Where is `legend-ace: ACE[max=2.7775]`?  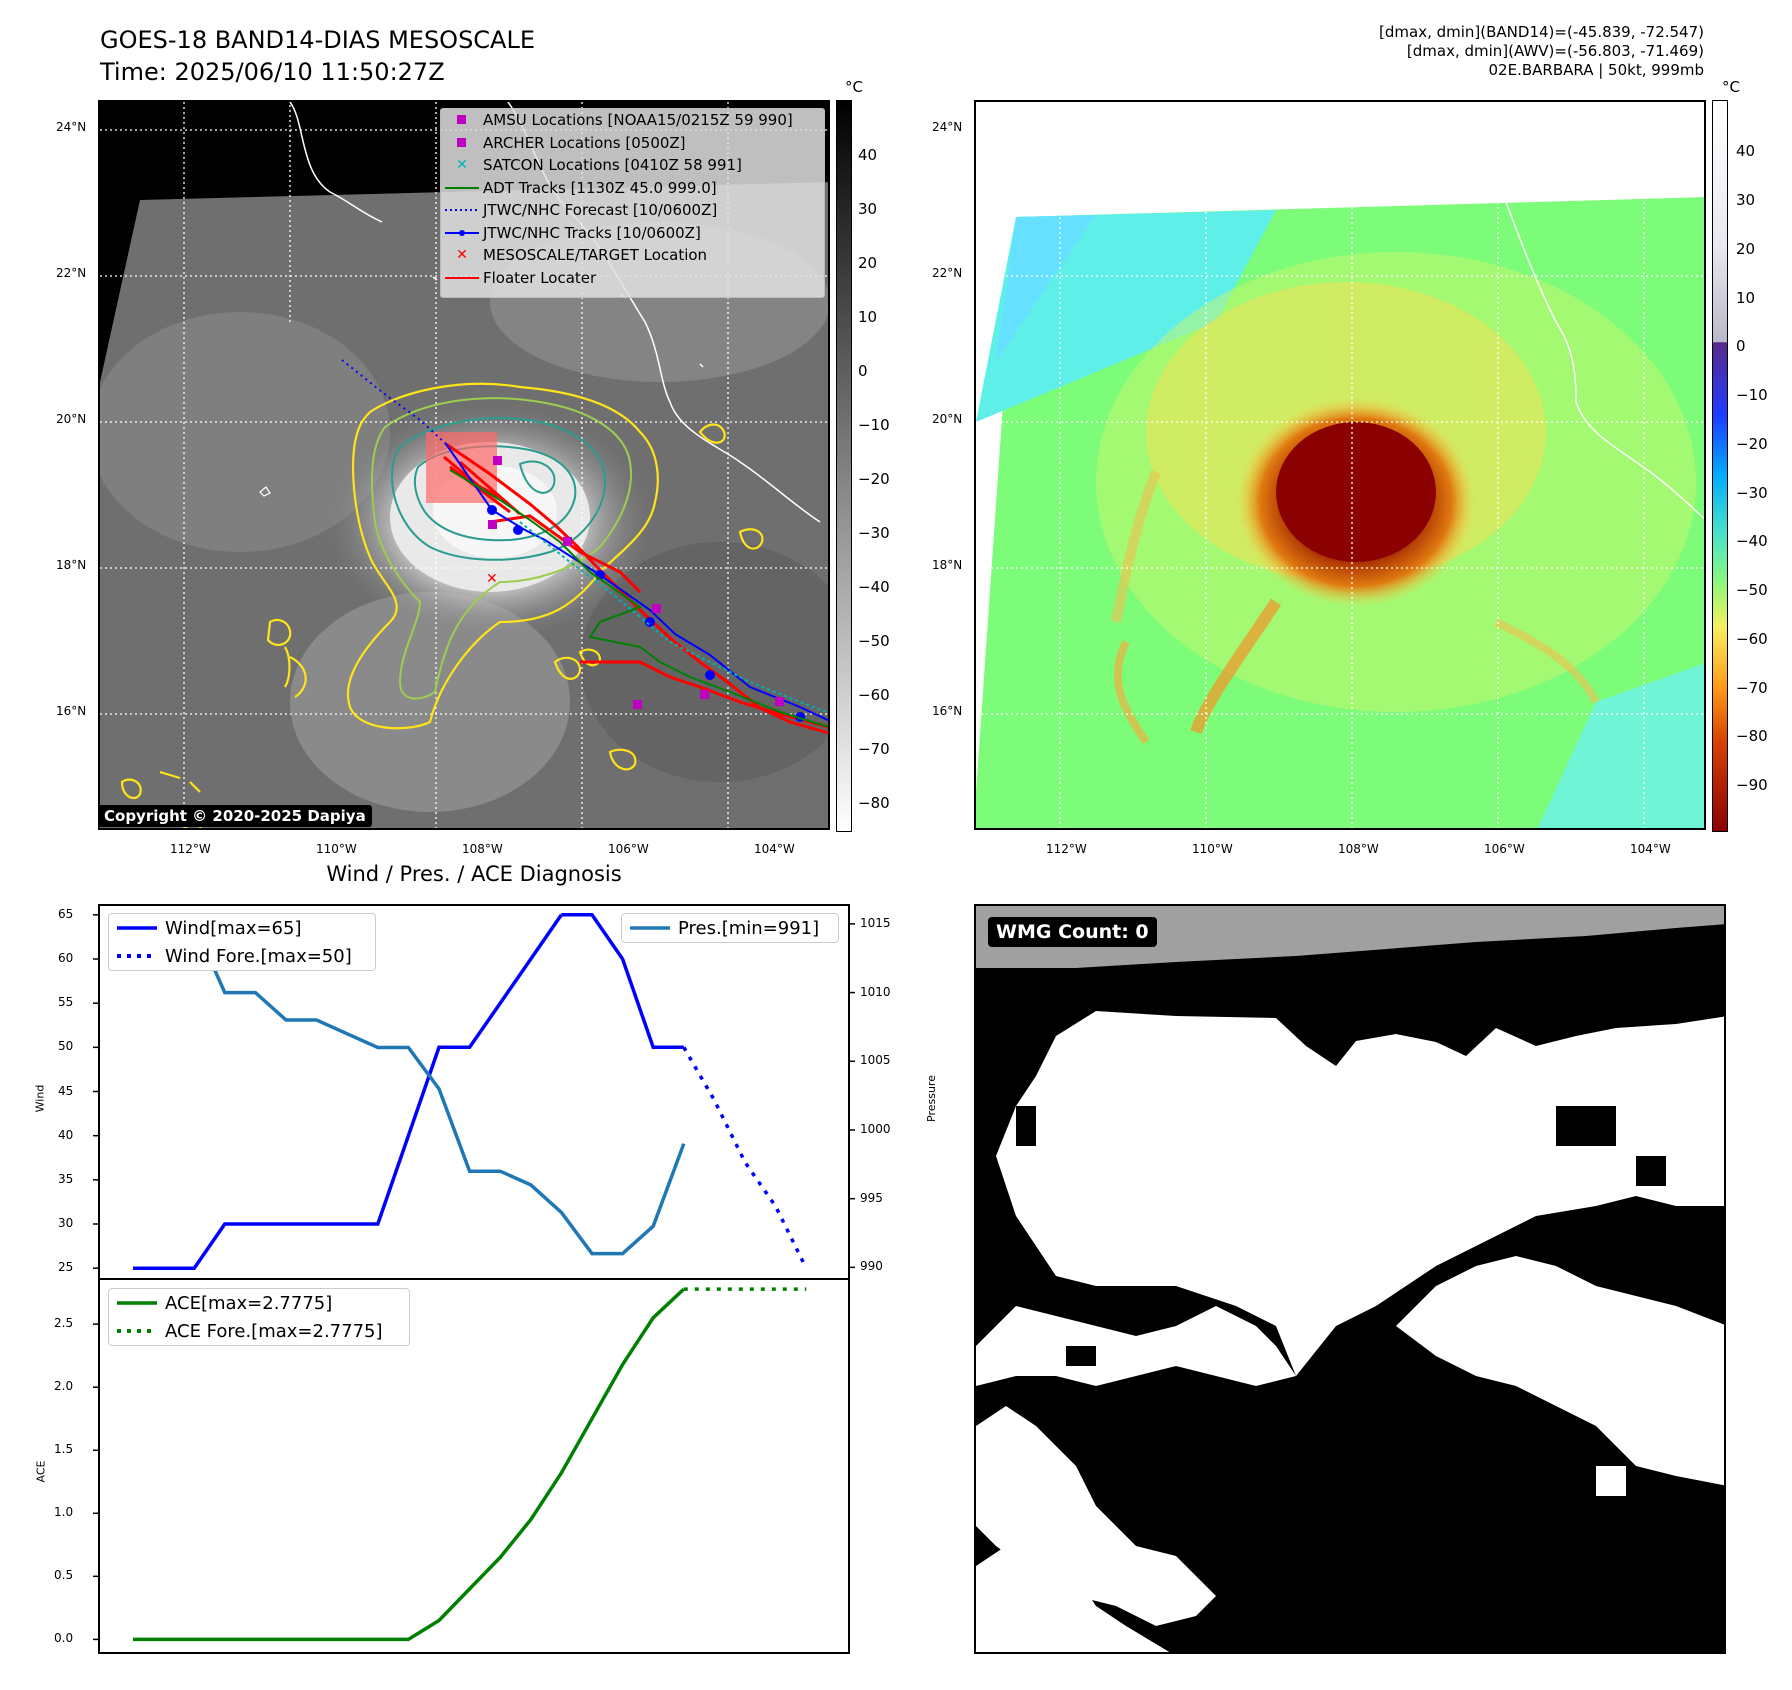
legend-ace: ACE[max=2.7775] is located at coordinates (259, 1303).